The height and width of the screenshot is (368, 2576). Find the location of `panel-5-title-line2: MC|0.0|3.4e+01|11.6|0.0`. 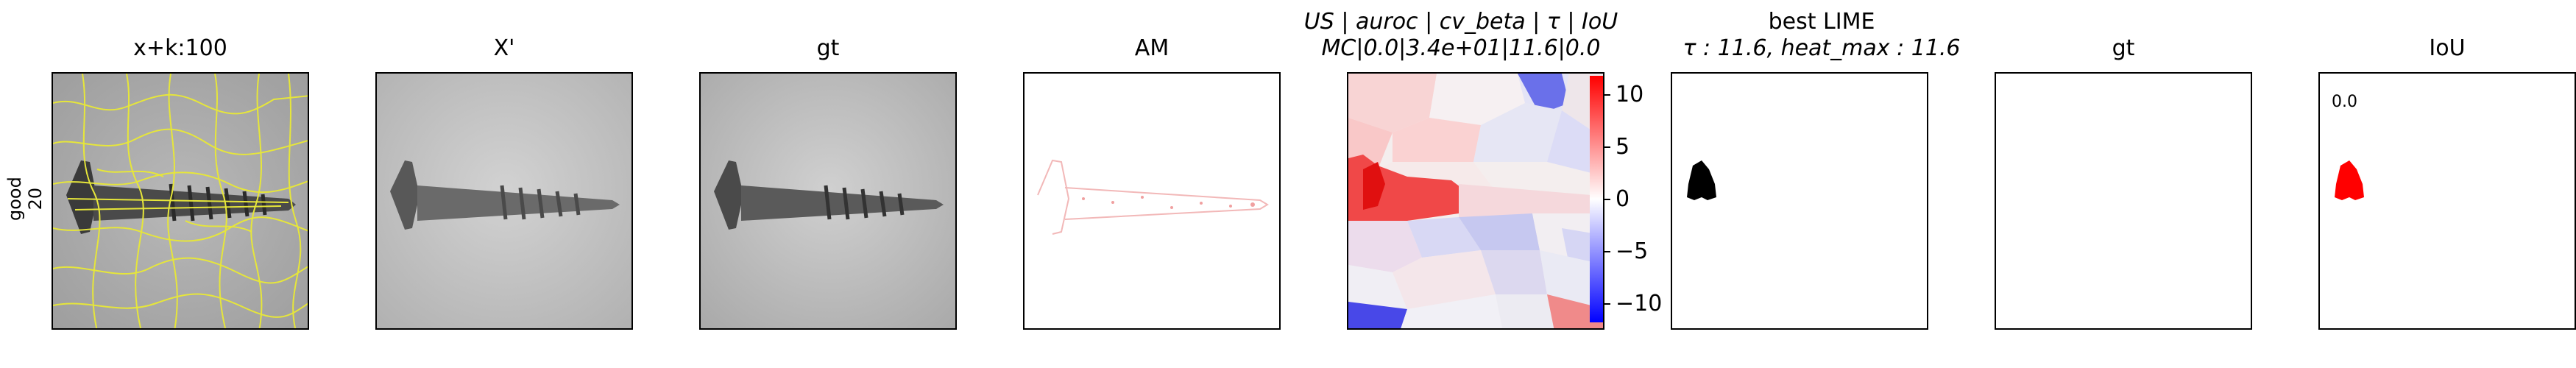

panel-5-title-line2: MC|0.0|3.4e+01|11.6|0.0 is located at coordinates (1461, 48).